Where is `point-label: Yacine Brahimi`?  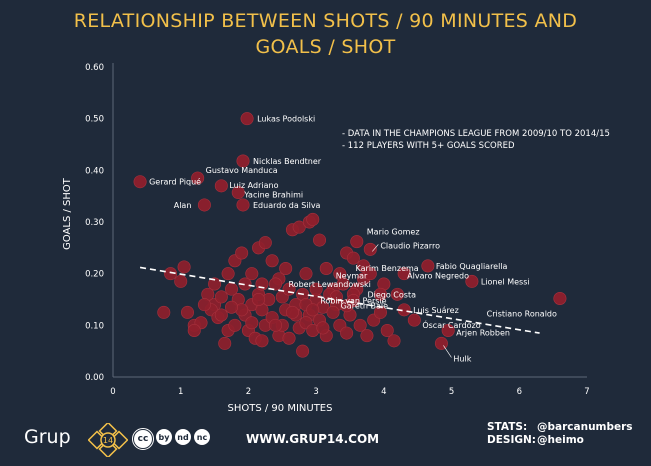 point-label: Yacine Brahimi is located at coordinates (273, 195).